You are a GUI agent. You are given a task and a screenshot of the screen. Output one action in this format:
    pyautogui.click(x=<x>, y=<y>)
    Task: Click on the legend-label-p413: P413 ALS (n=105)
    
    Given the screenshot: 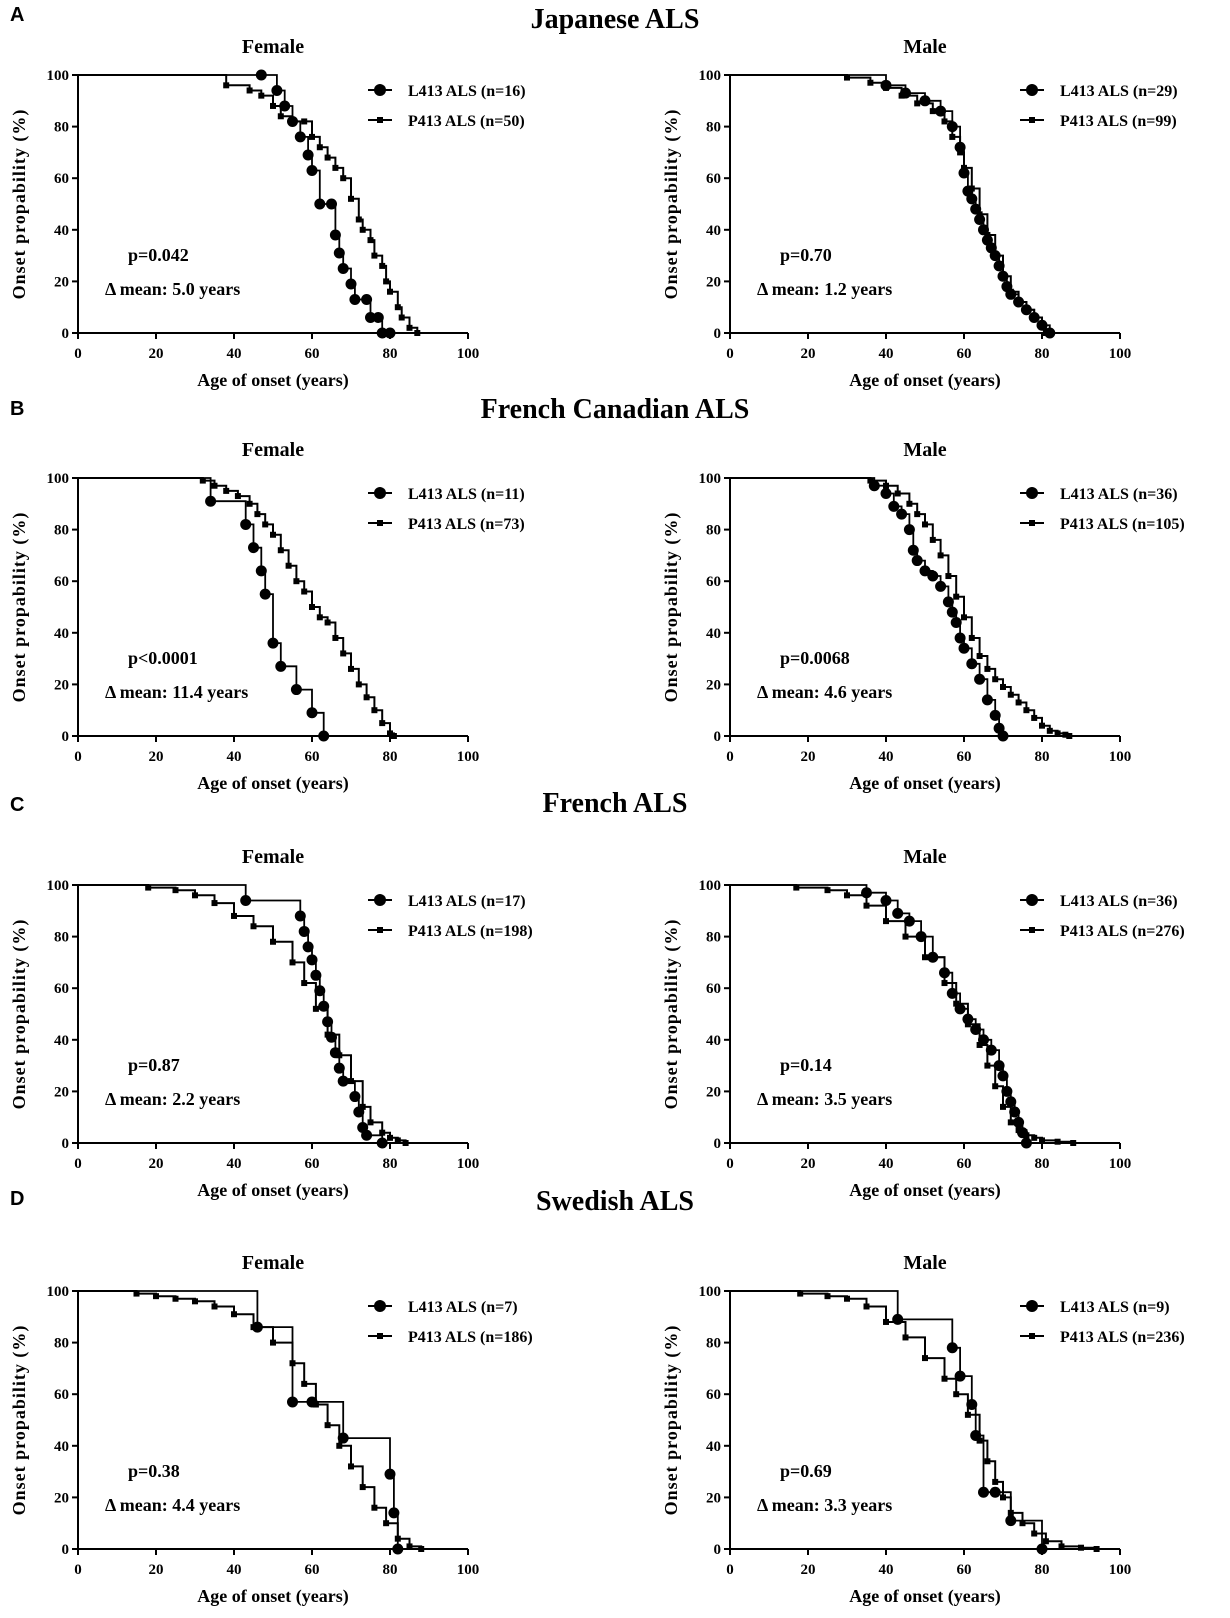 What is the action you would take?
    pyautogui.click(x=1122, y=524)
    